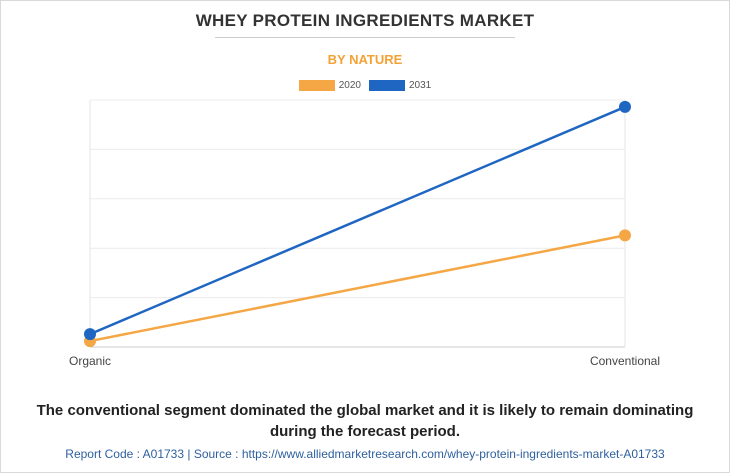  Describe the element at coordinates (90, 334) in the screenshot. I see `data-point-2031-organic` at that location.